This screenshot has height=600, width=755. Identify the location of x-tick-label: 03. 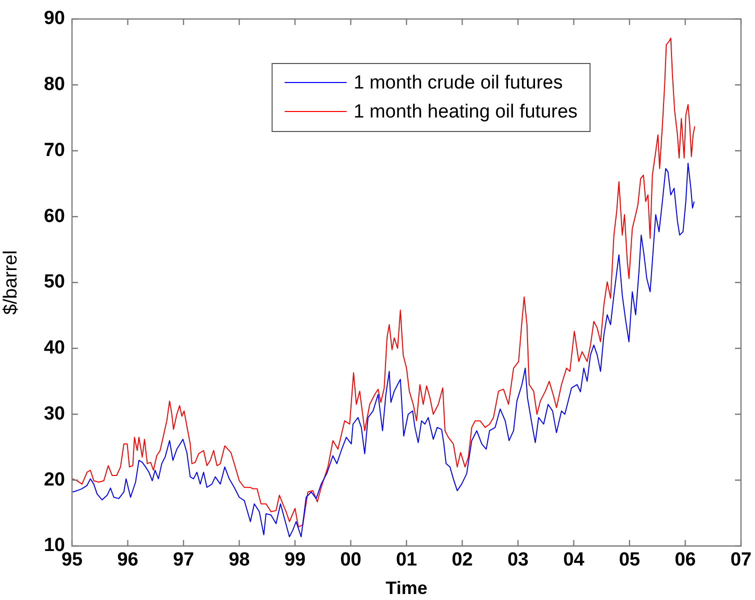
(518, 560).